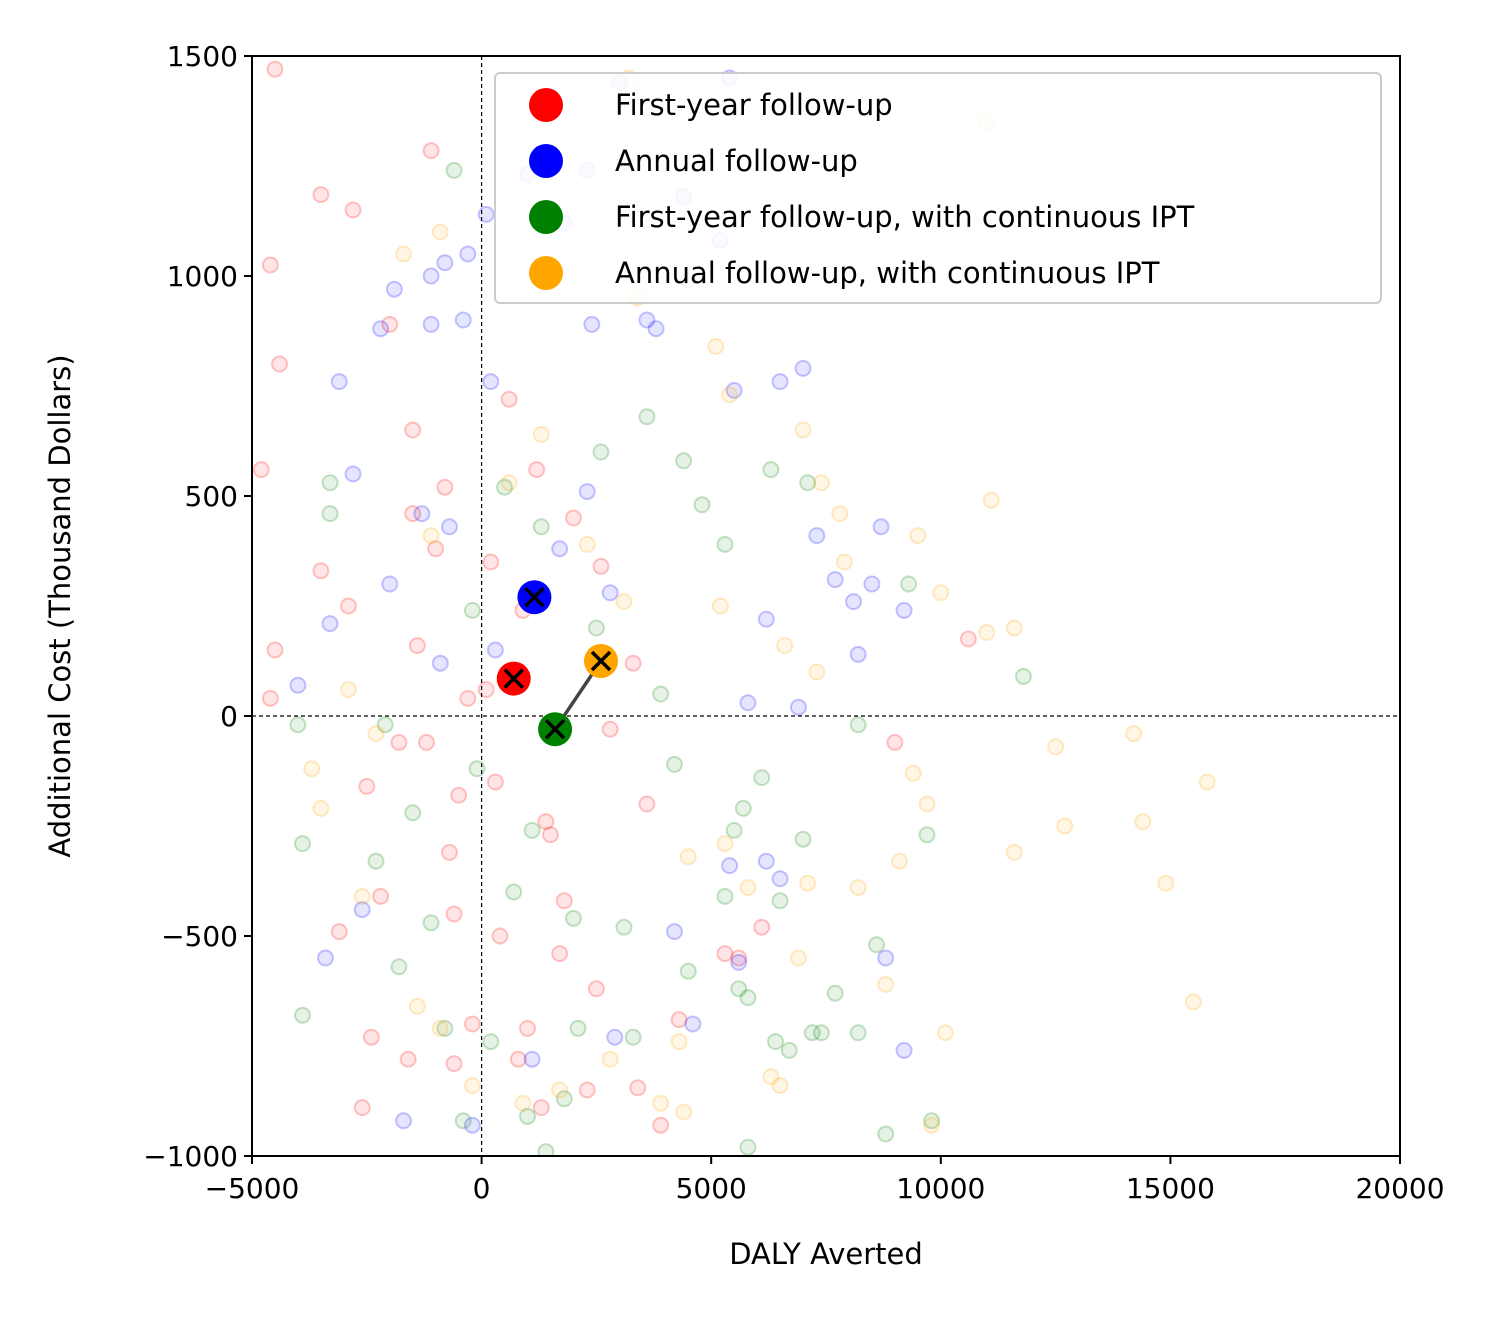  What do you see at coordinates (482, 1188) in the screenshot?
I see `x-tick-label: 0` at bounding box center [482, 1188].